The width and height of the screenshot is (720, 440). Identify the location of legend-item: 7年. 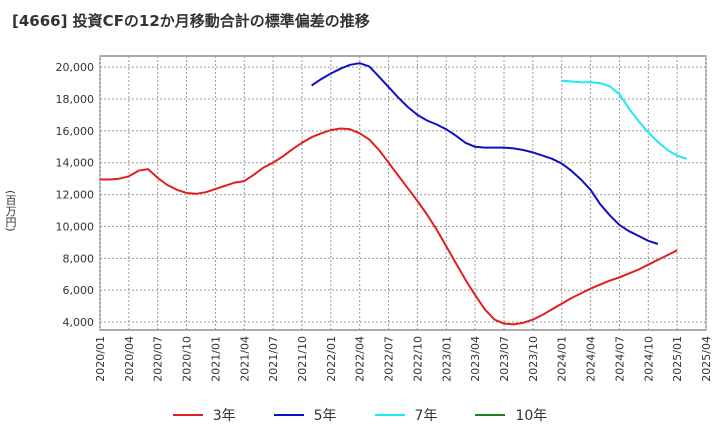
(406, 415).